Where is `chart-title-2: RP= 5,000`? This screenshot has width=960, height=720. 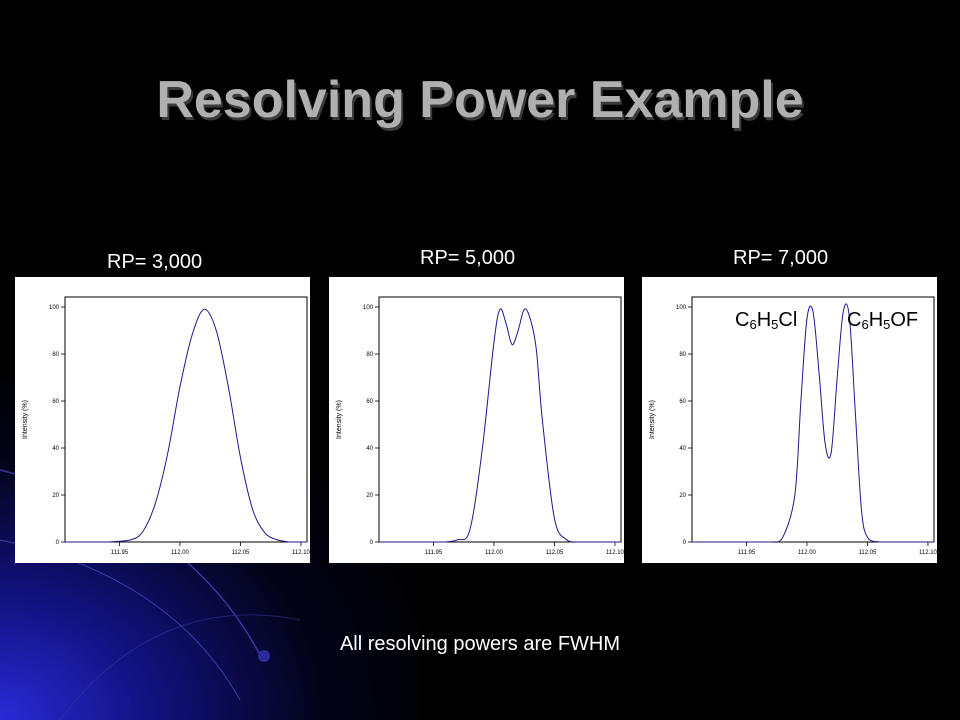
chart-title-2: RP= 5,000 is located at coordinates (468, 258).